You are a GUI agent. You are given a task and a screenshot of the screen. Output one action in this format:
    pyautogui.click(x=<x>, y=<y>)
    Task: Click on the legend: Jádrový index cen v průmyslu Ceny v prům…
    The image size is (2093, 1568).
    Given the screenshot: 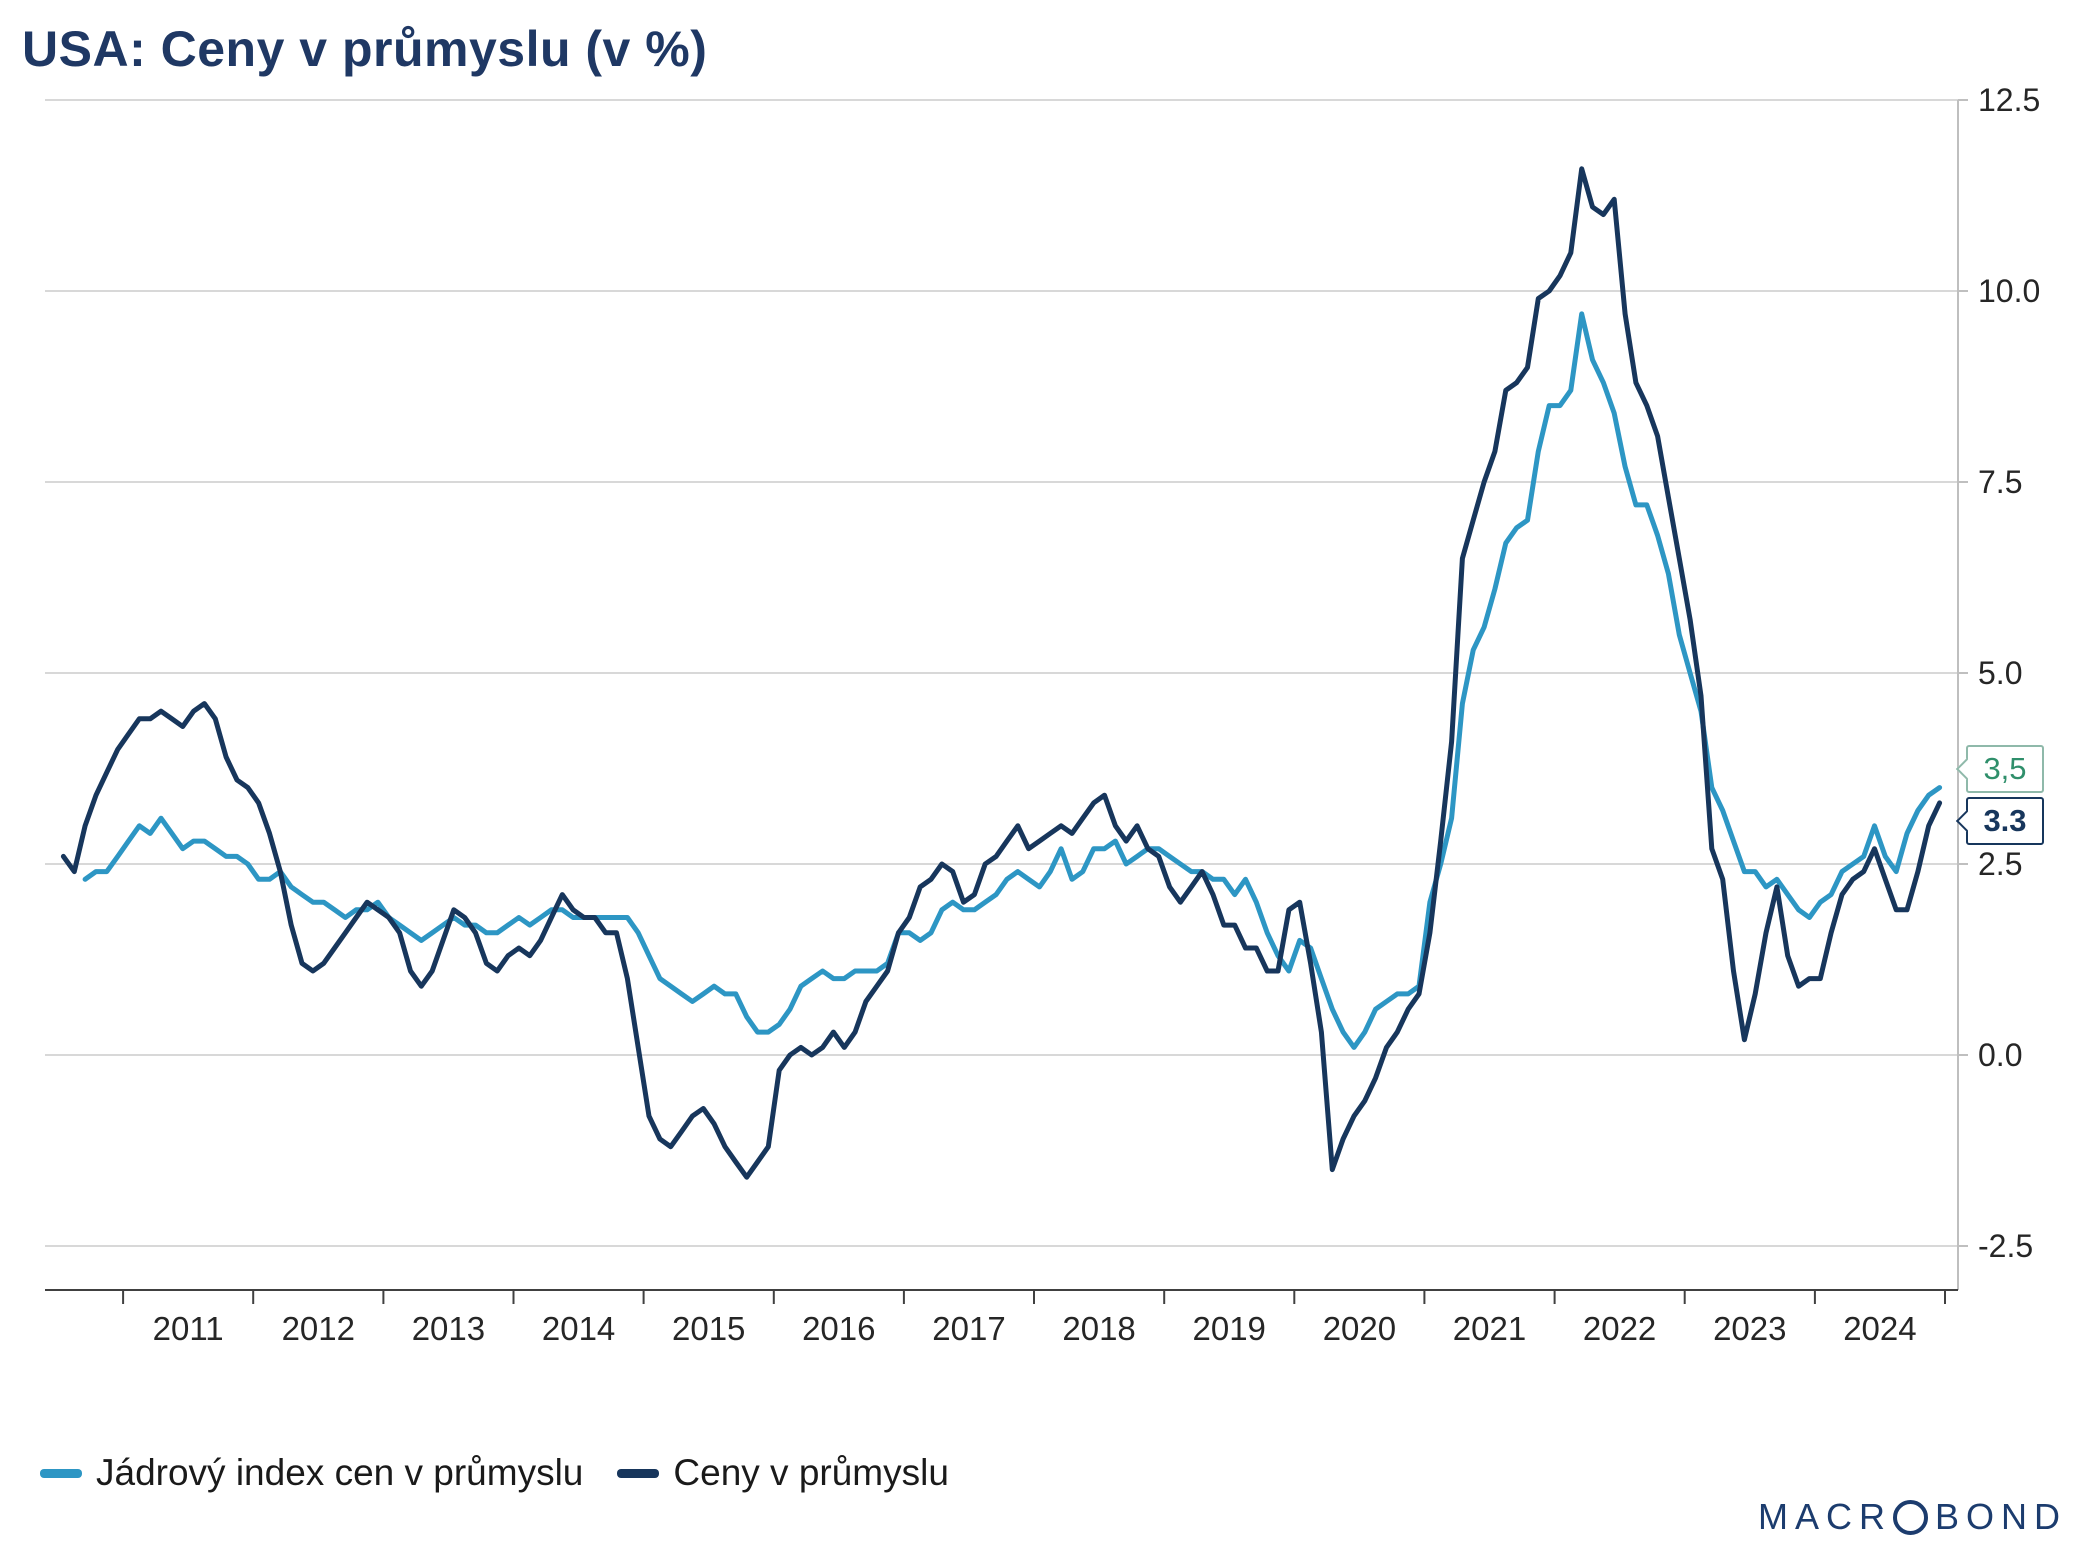 What is the action you would take?
    pyautogui.click(x=494, y=1473)
    